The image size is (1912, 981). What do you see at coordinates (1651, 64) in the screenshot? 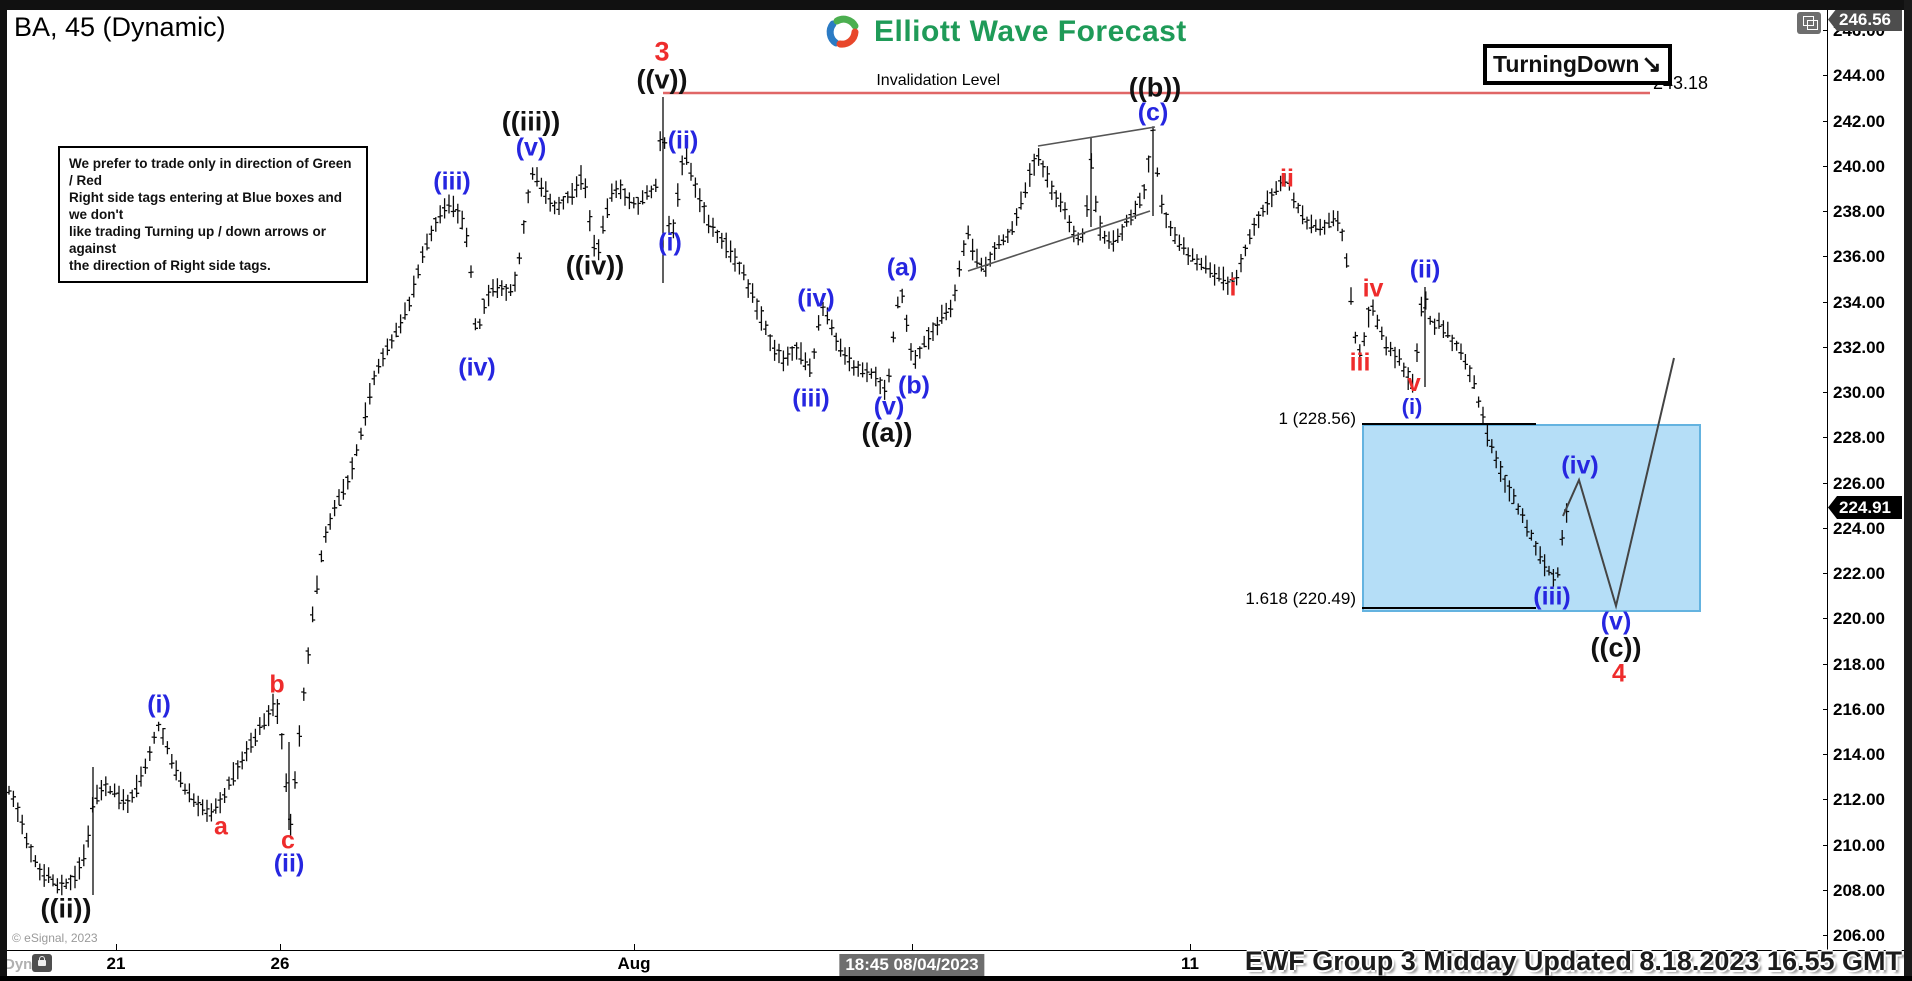
I see `arrow-down-right-icon: ↘` at bounding box center [1651, 64].